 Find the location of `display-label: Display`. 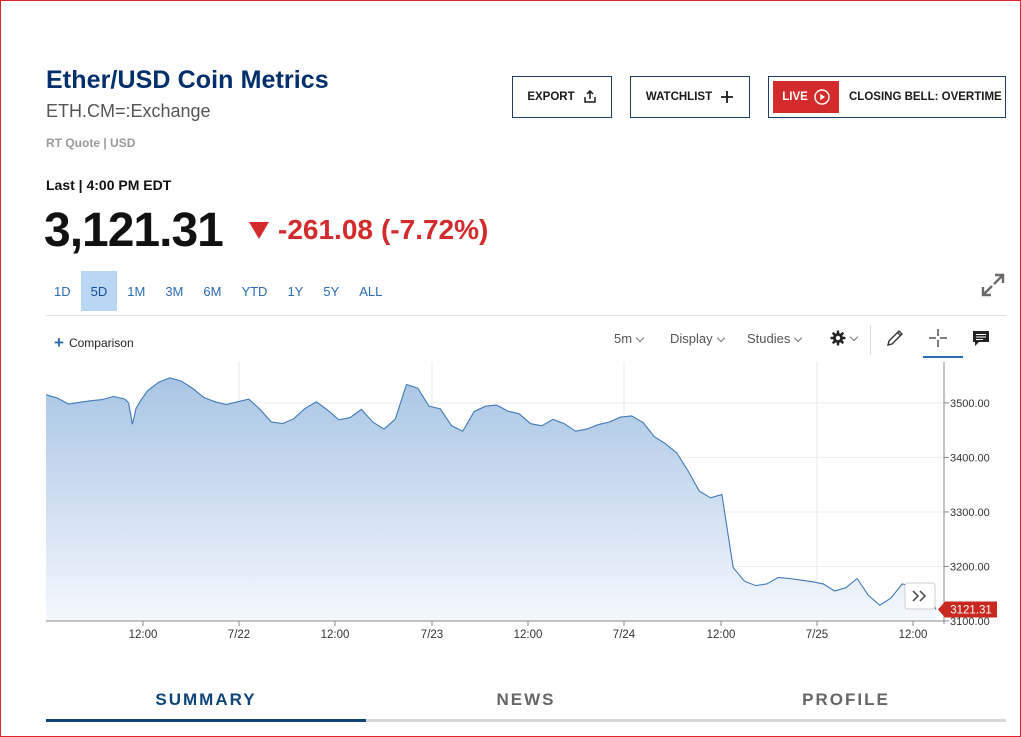

display-label: Display is located at coordinates (691, 338).